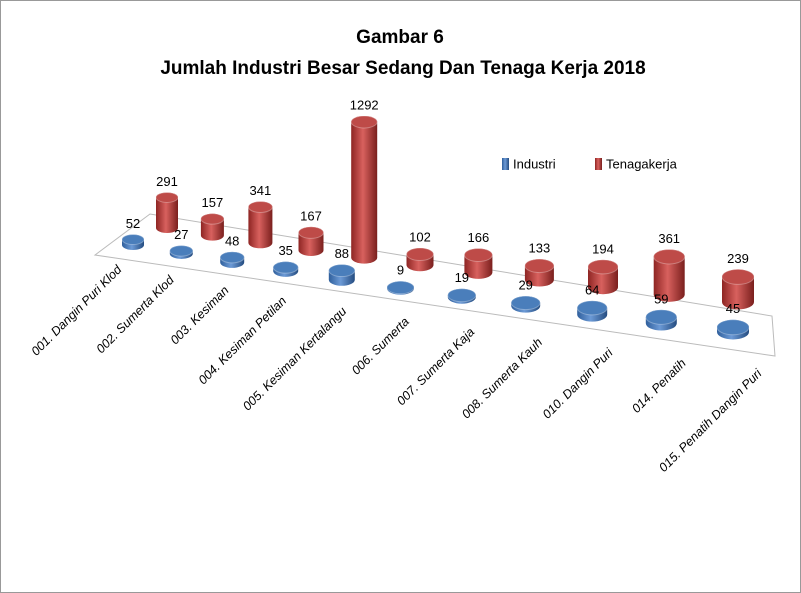 The height and width of the screenshot is (593, 801). Describe the element at coordinates (479, 237) in the screenshot. I see `data-label: 166` at that location.